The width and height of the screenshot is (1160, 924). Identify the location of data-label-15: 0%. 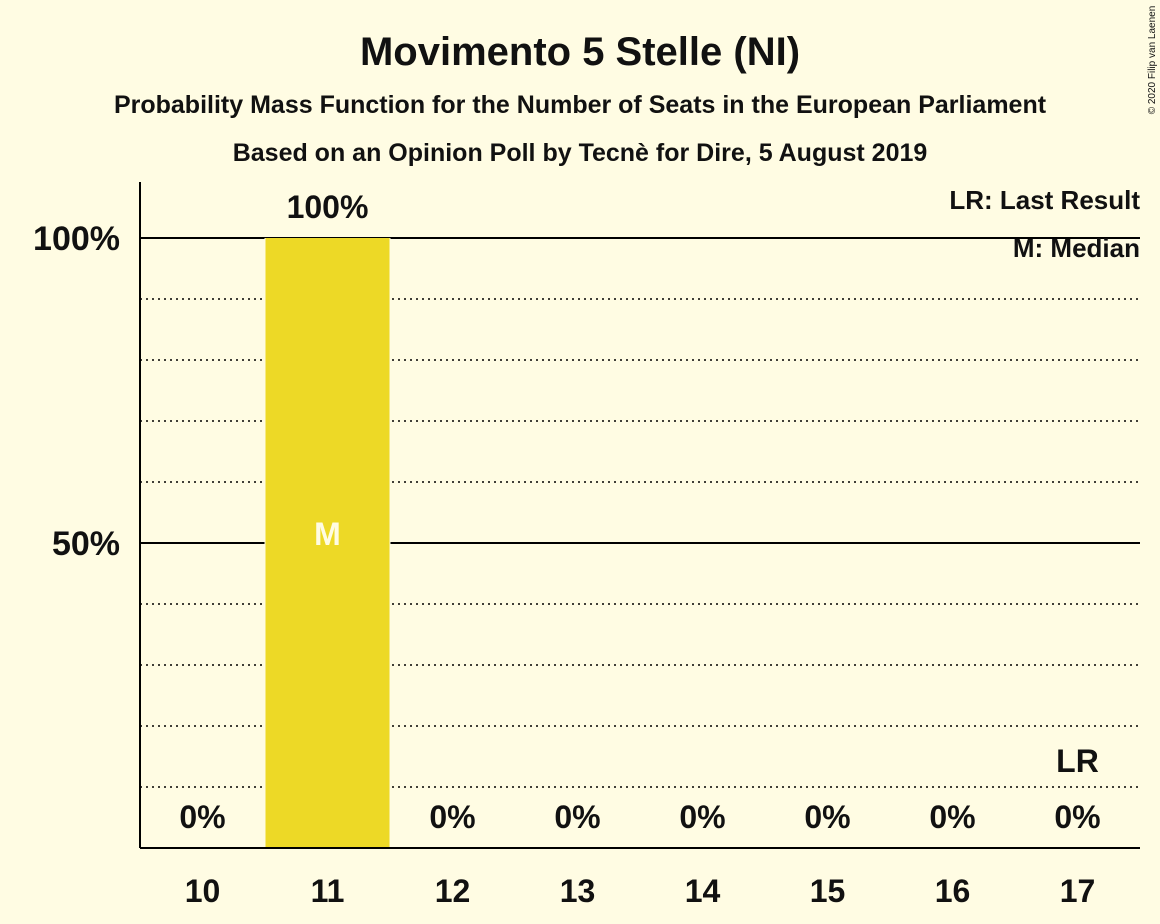
(827, 817).